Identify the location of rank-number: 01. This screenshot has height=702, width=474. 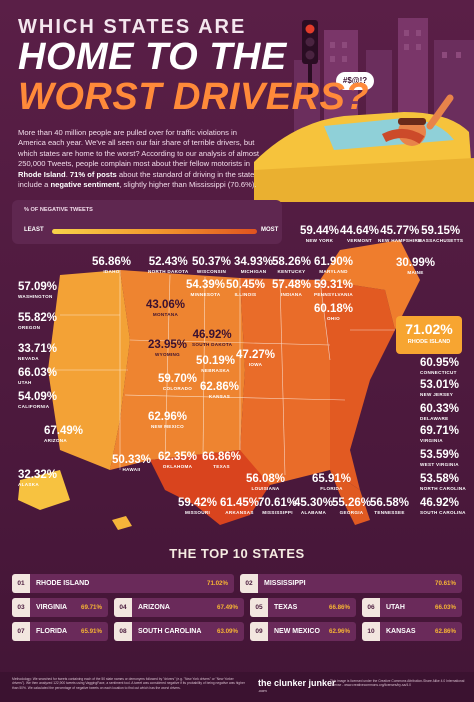
(21, 583).